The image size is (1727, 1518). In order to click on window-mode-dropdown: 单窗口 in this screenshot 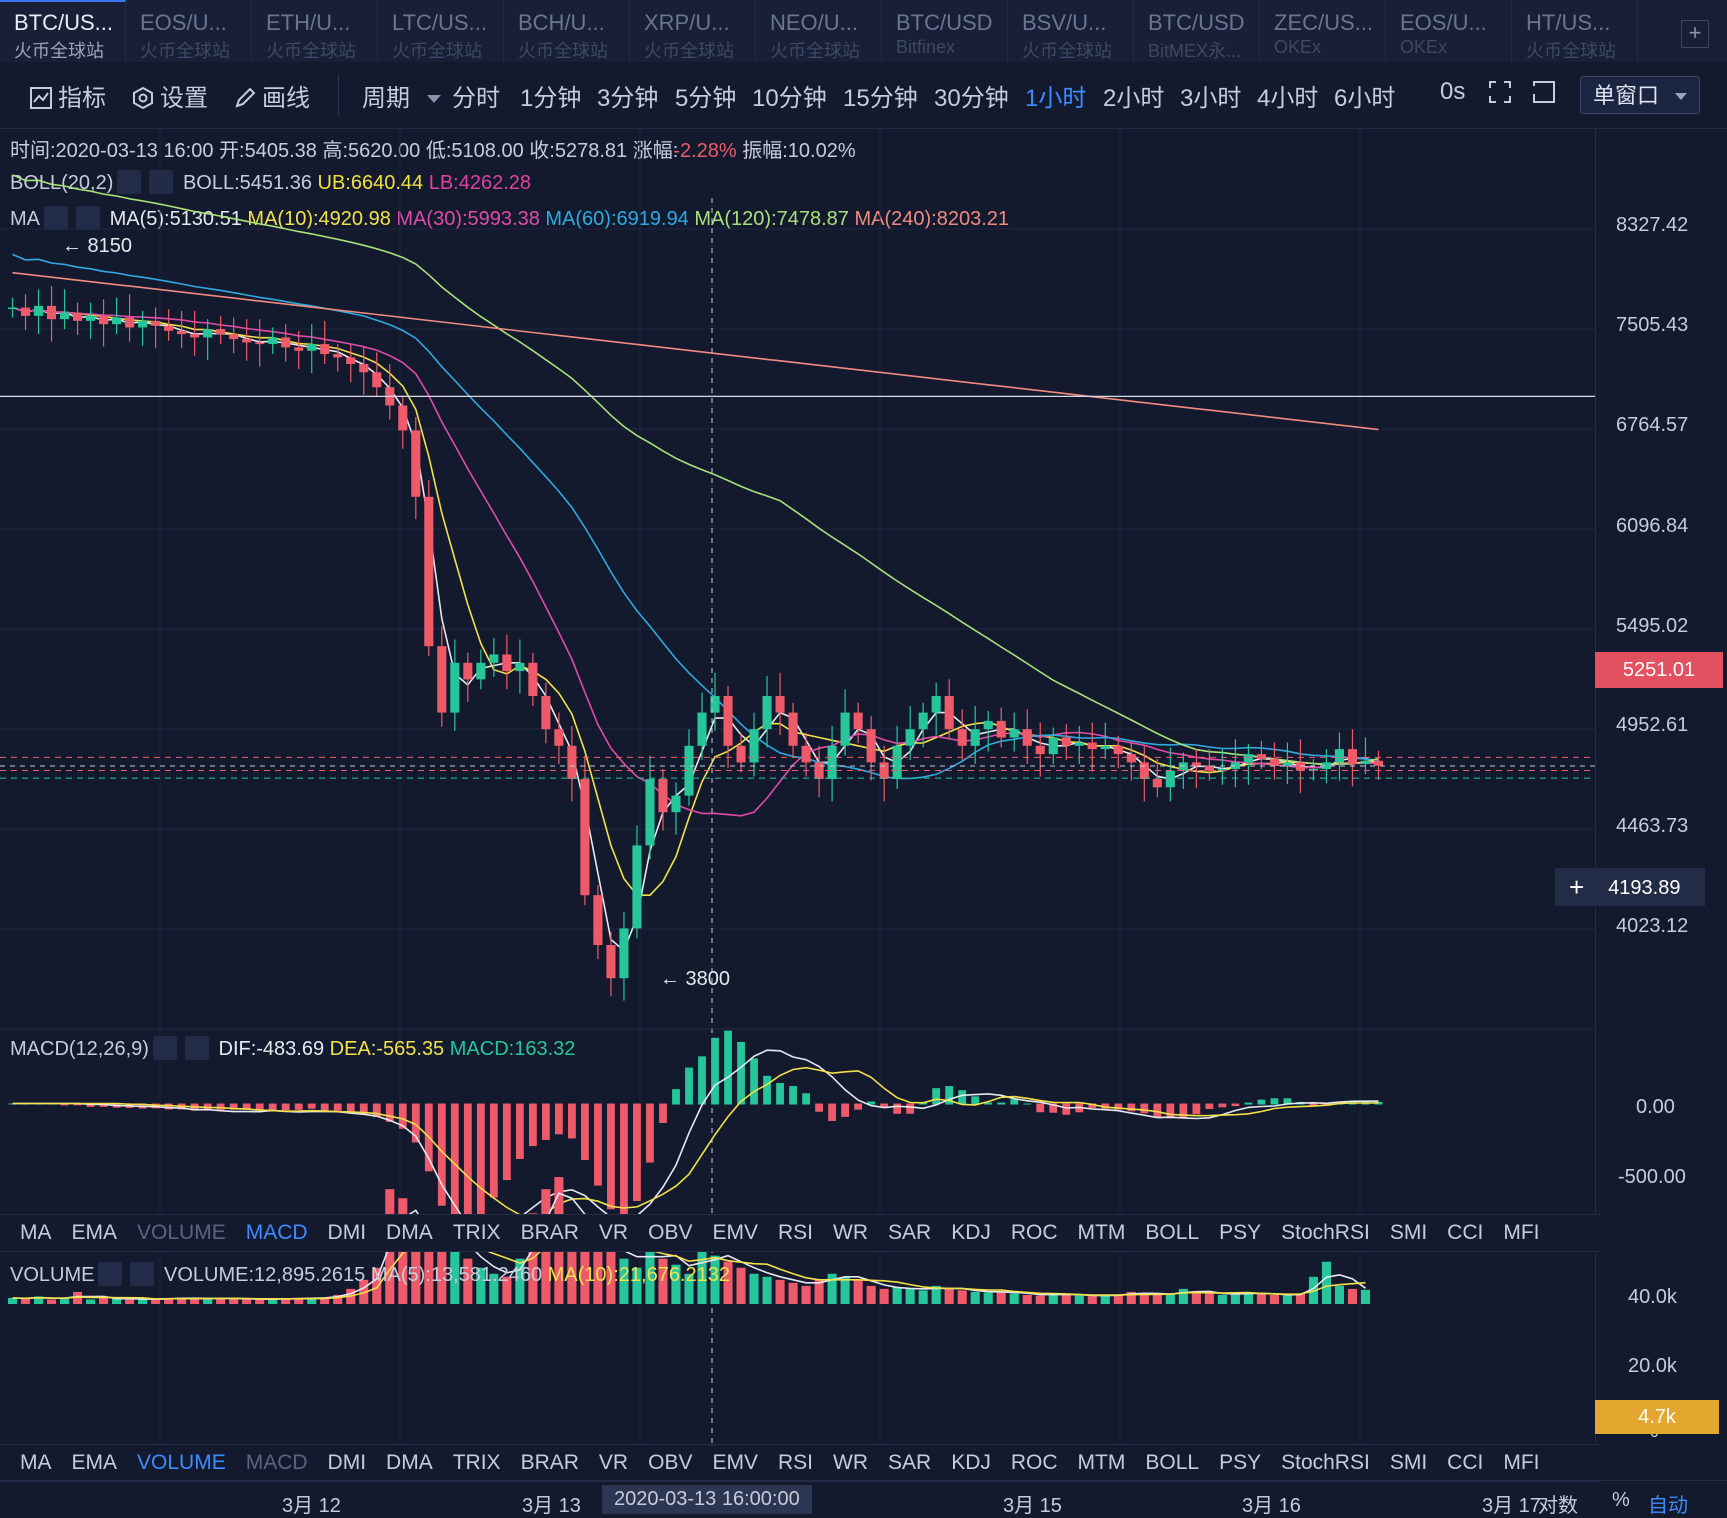, I will do `click(1640, 95)`.